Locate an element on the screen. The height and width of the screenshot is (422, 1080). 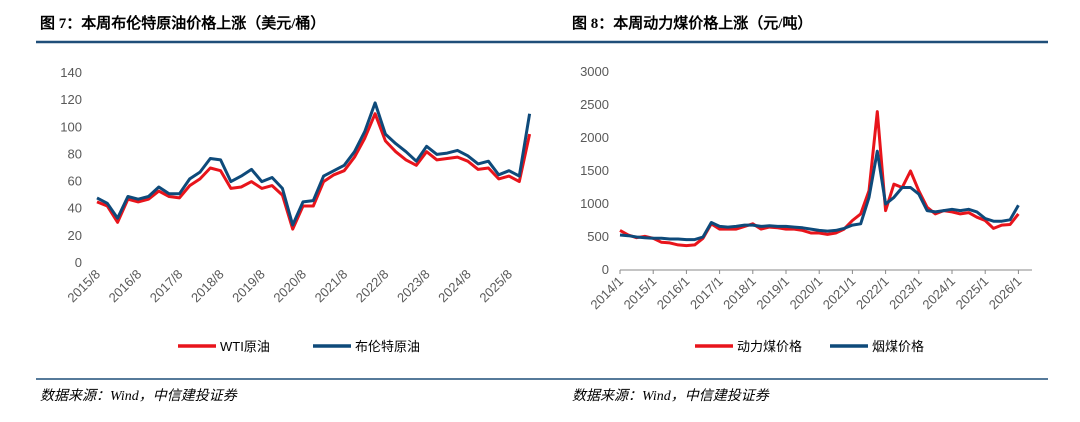
x-tick-label: 2020/1 is located at coordinates (806, 293).